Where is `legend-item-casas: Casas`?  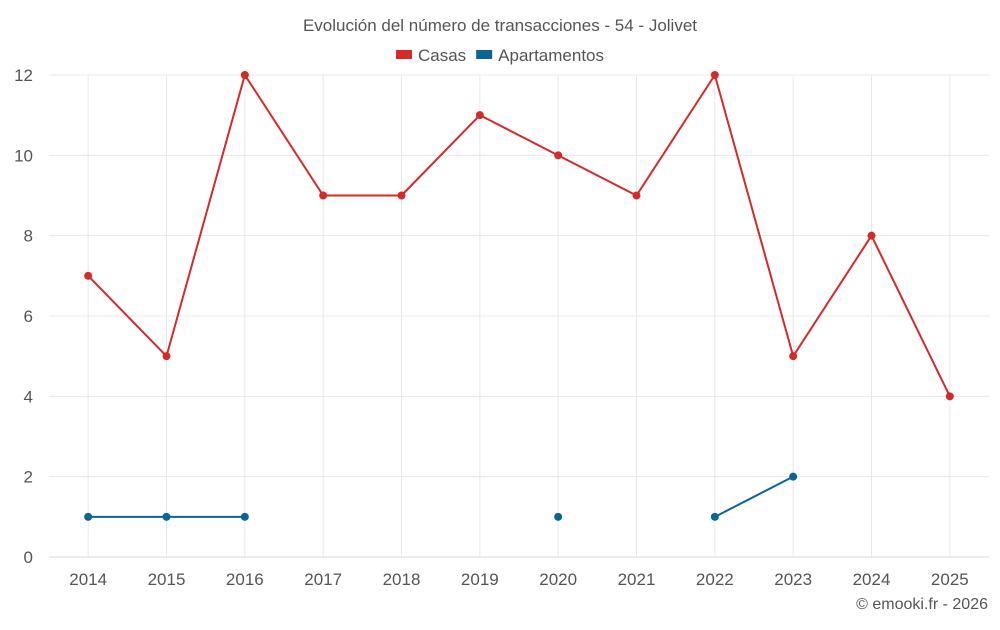 legend-item-casas: Casas is located at coordinates (430, 55).